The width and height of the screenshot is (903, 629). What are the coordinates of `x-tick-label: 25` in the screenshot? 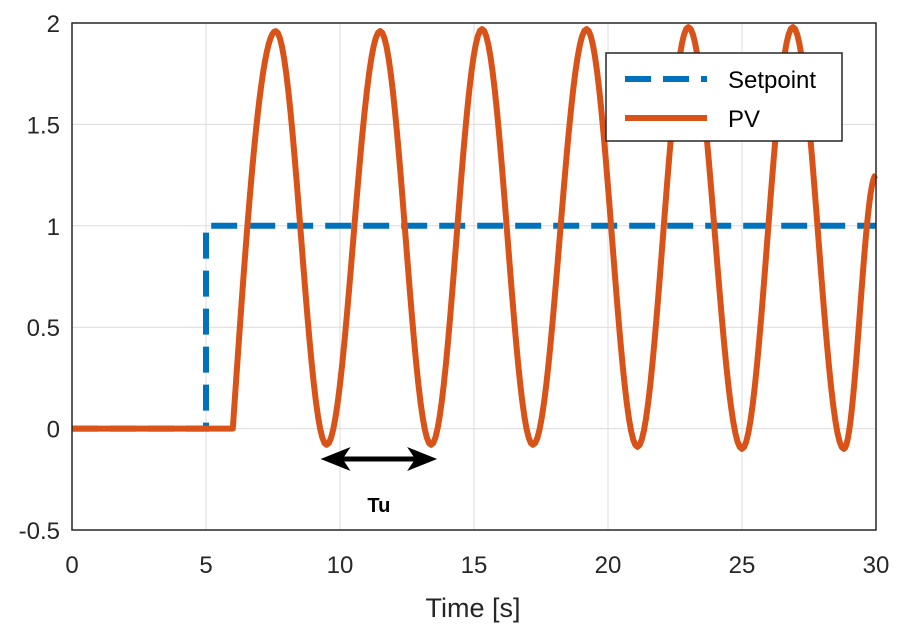 It's located at (742, 565).